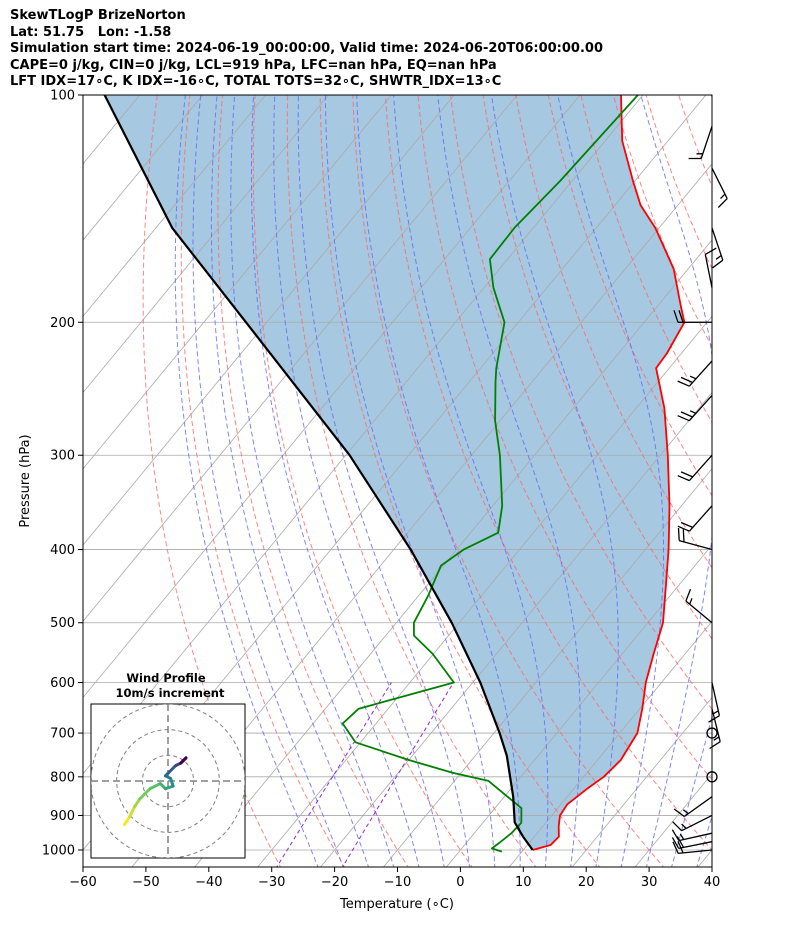 This screenshot has width=794, height=937. Describe the element at coordinates (62, 734) in the screenshot. I see `y-tick-label: 700` at that location.